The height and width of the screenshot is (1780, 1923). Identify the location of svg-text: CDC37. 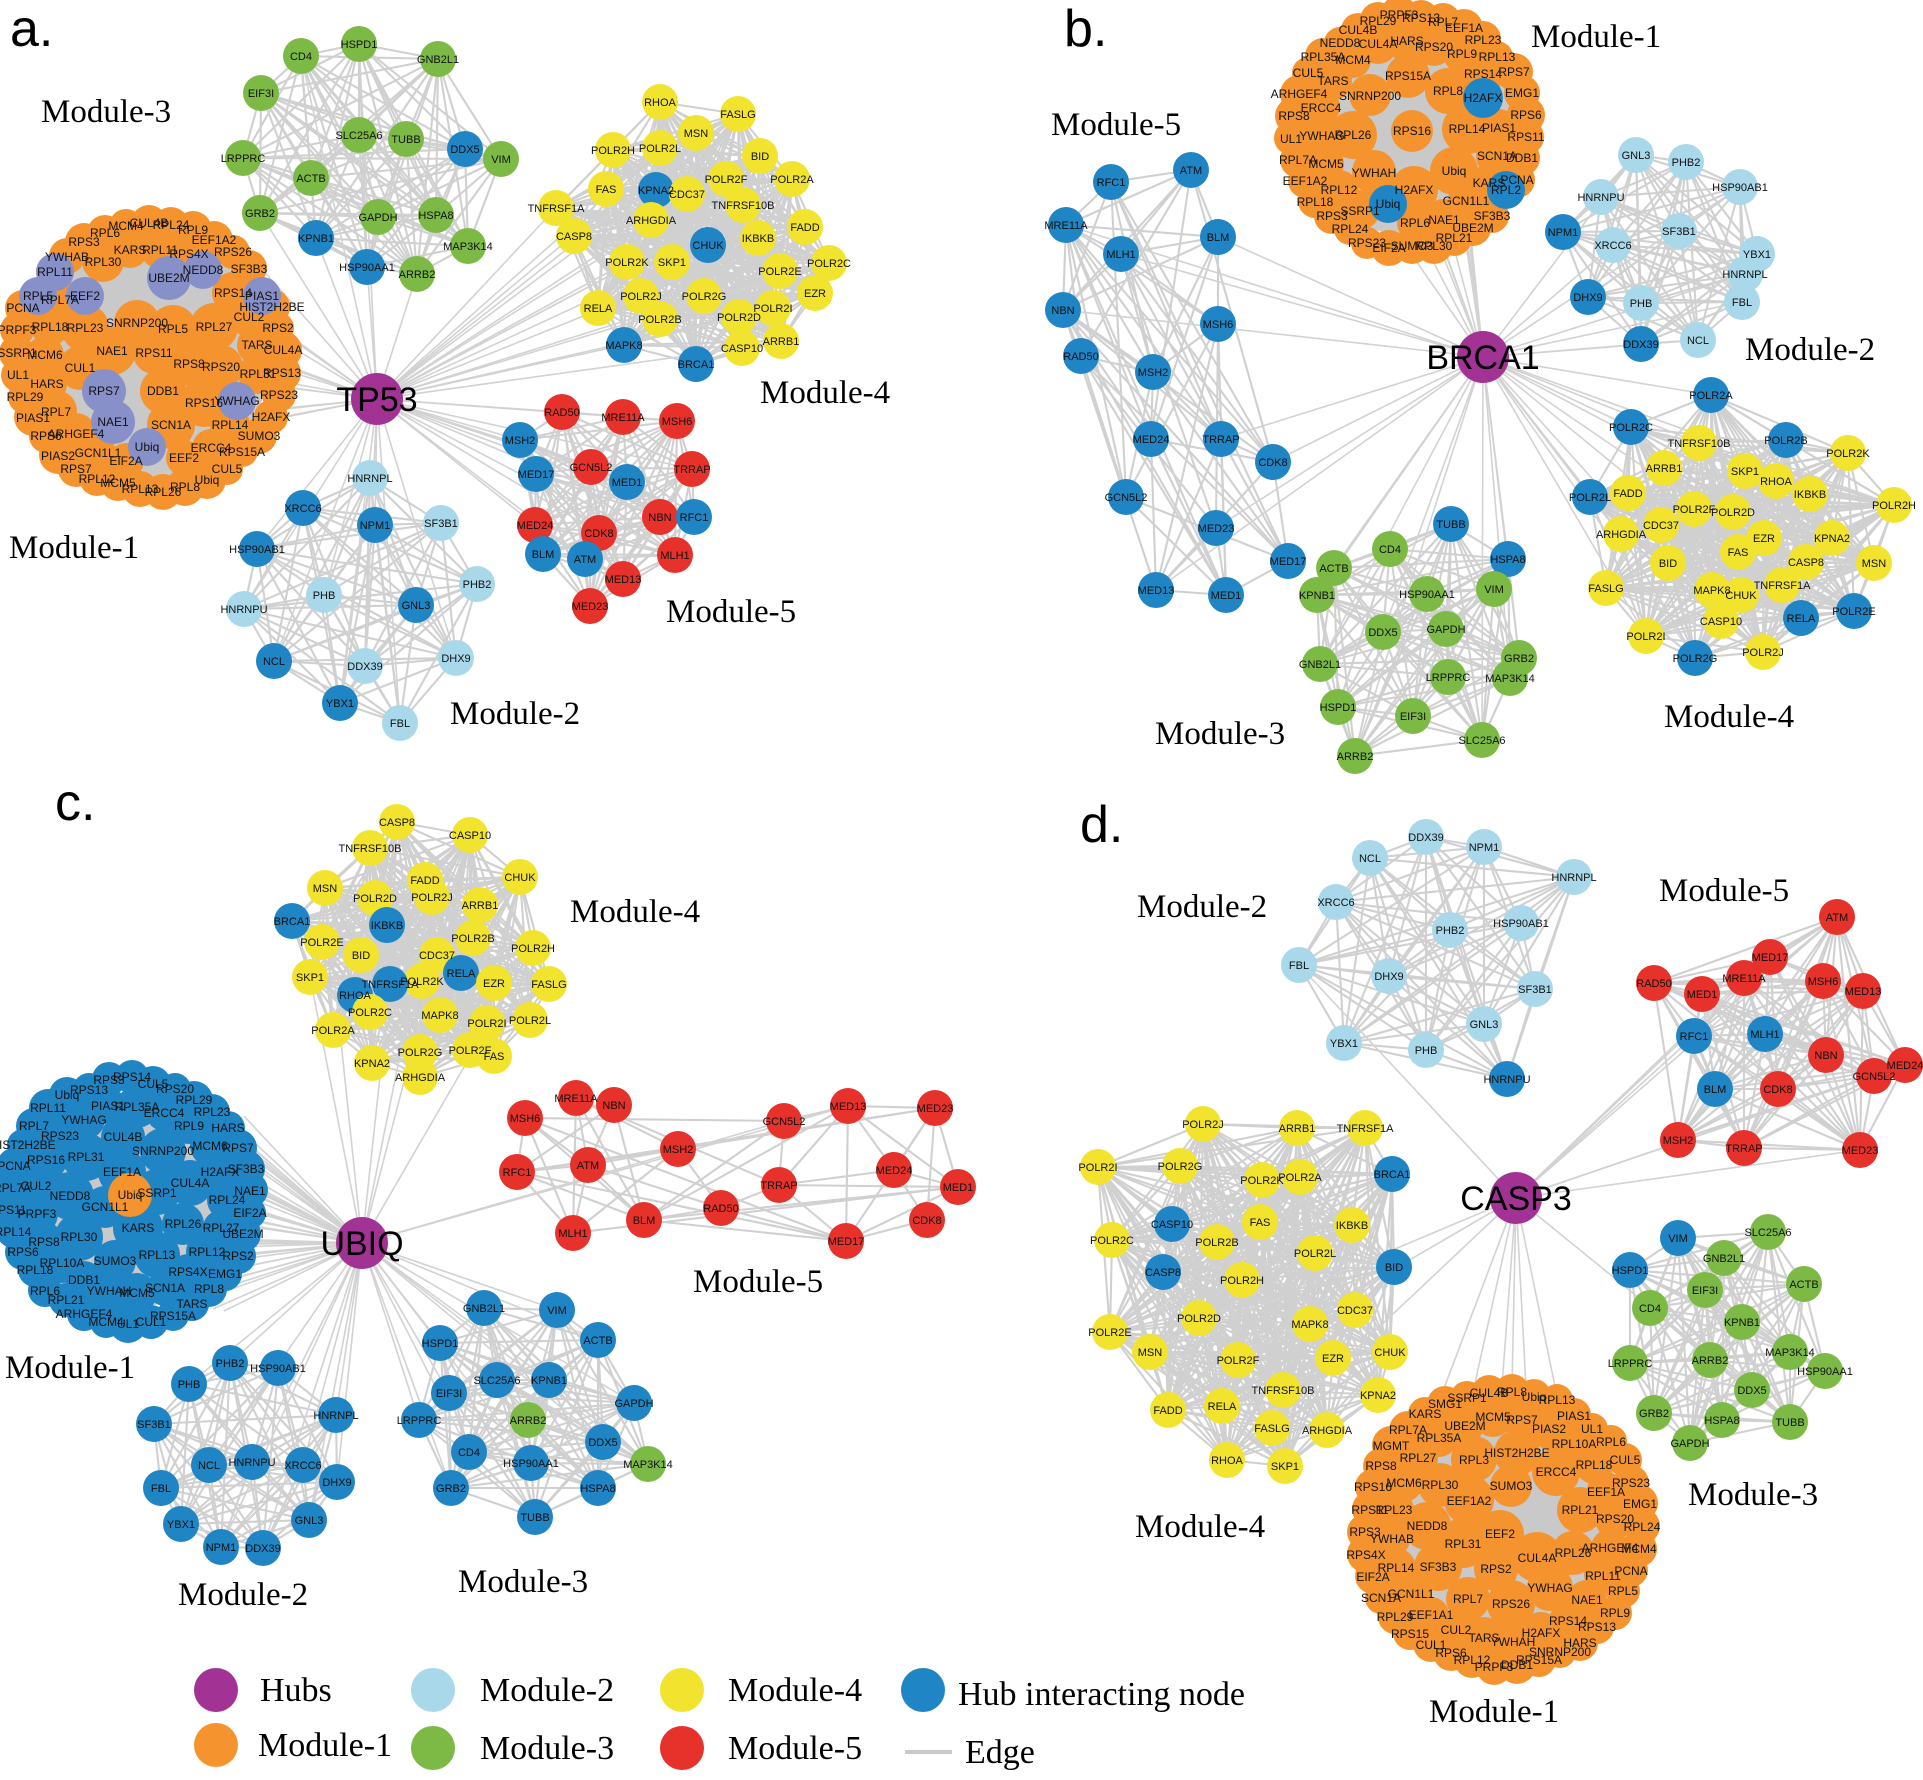
(1661, 526).